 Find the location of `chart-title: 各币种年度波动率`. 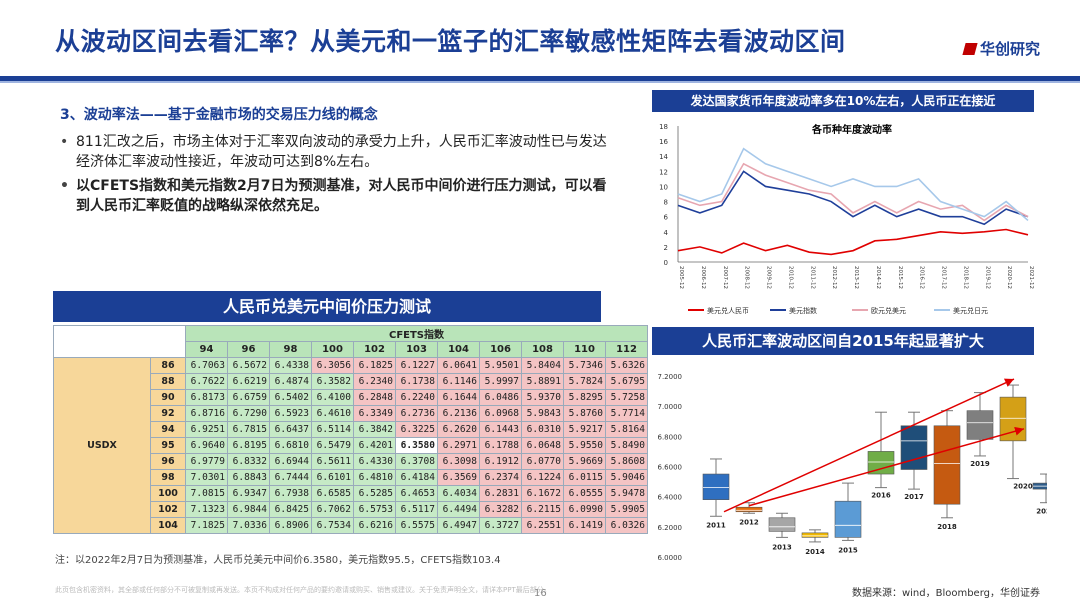

chart-title: 各币种年度波动率 is located at coordinates (851, 129).